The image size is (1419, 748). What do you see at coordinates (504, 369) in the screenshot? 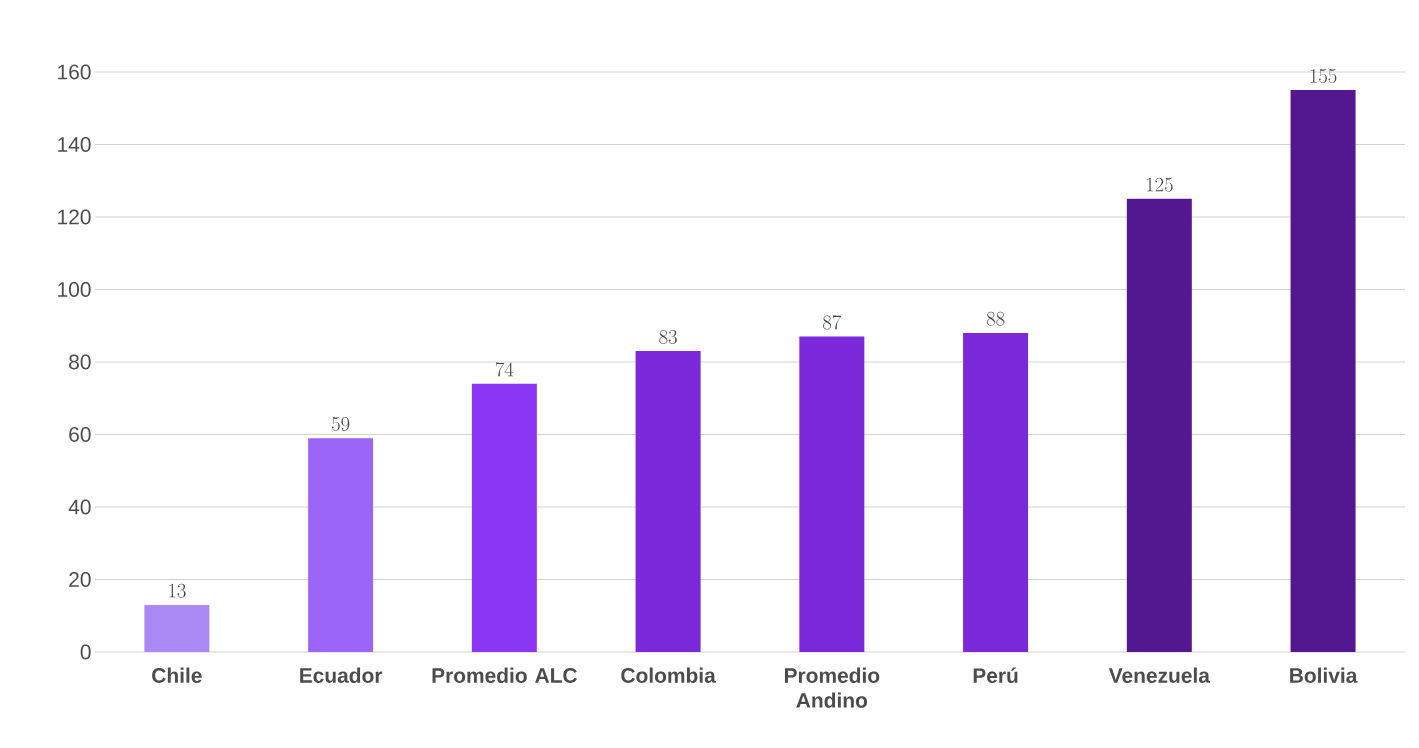
I see `data-label: 74` at bounding box center [504, 369].